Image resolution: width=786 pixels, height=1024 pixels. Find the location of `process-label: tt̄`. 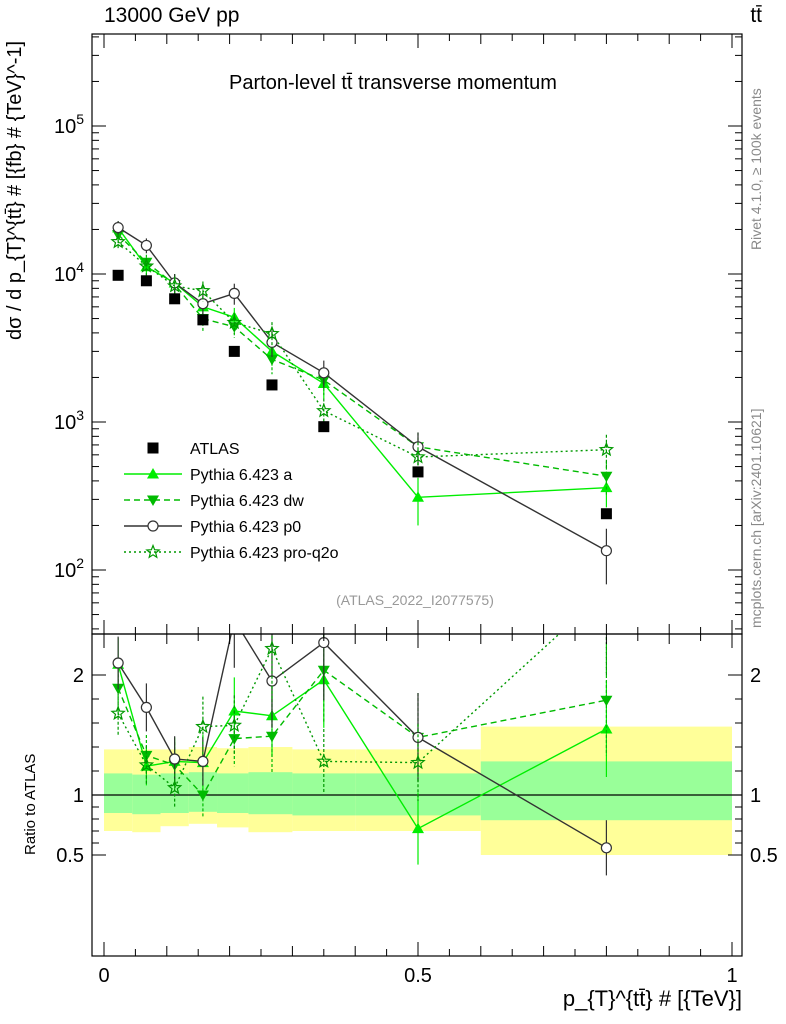

process-label: tt̄ is located at coordinates (756, 15).